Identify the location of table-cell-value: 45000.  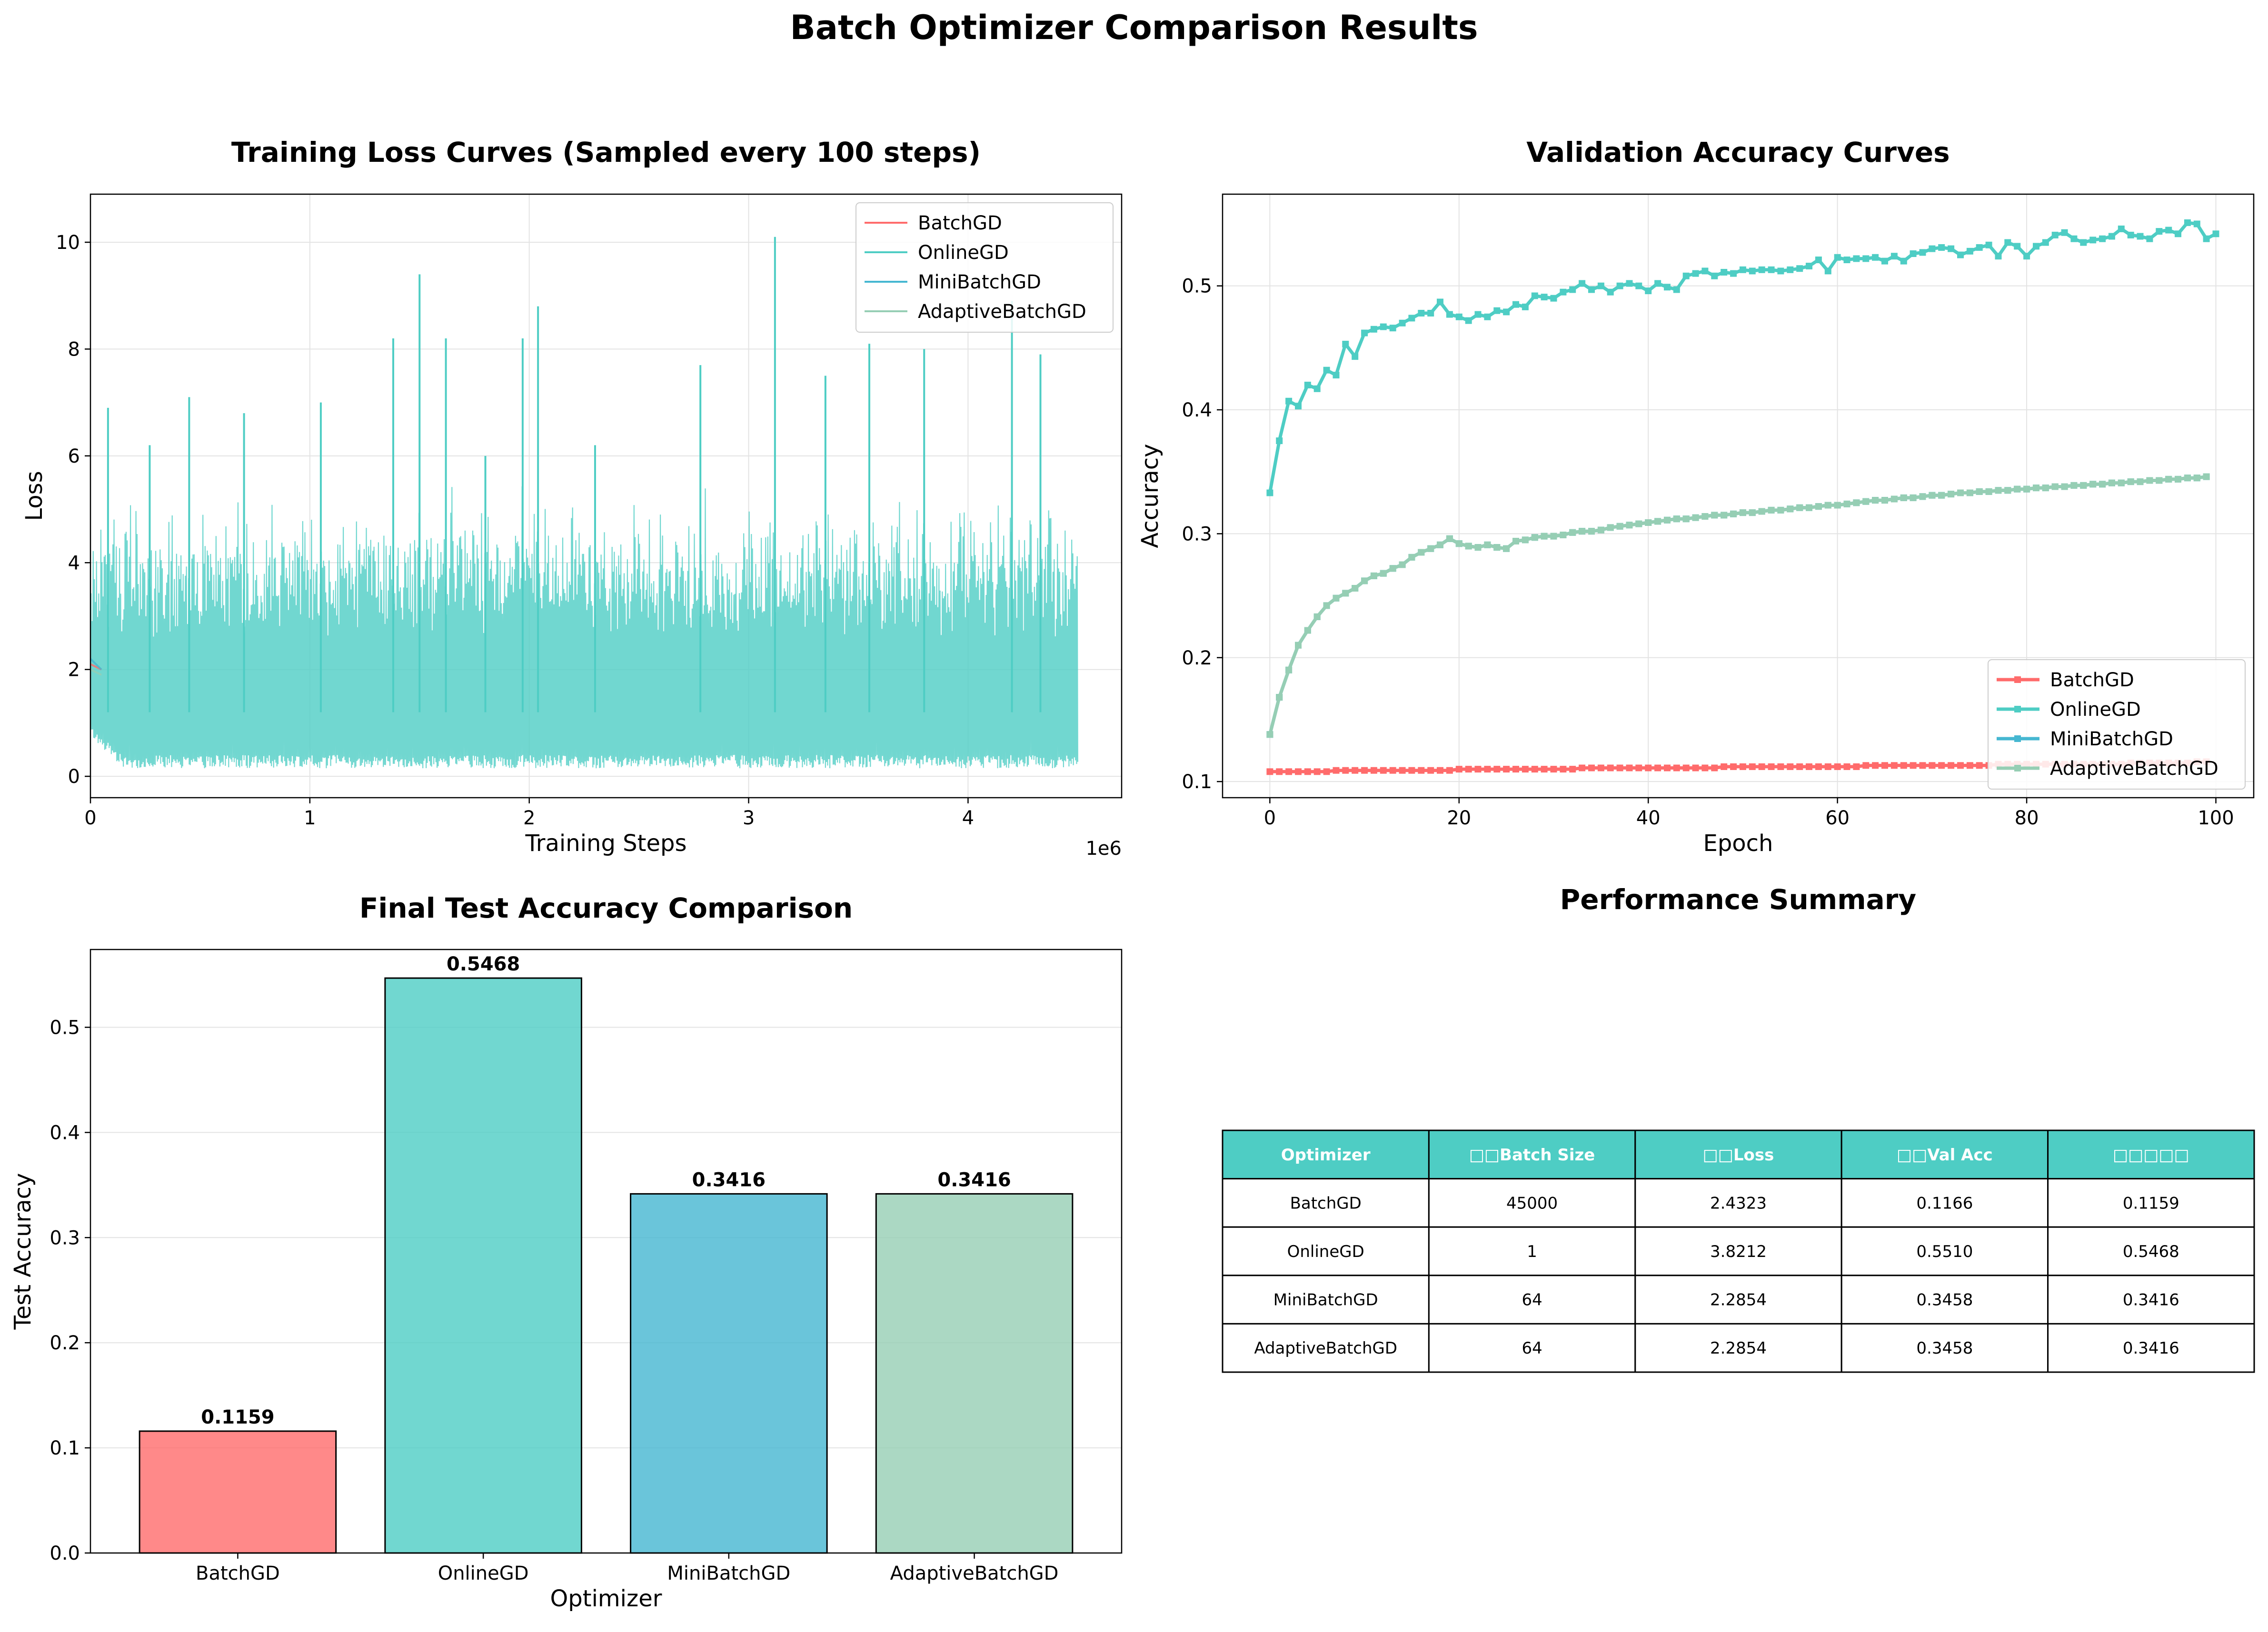
(1532, 1203).